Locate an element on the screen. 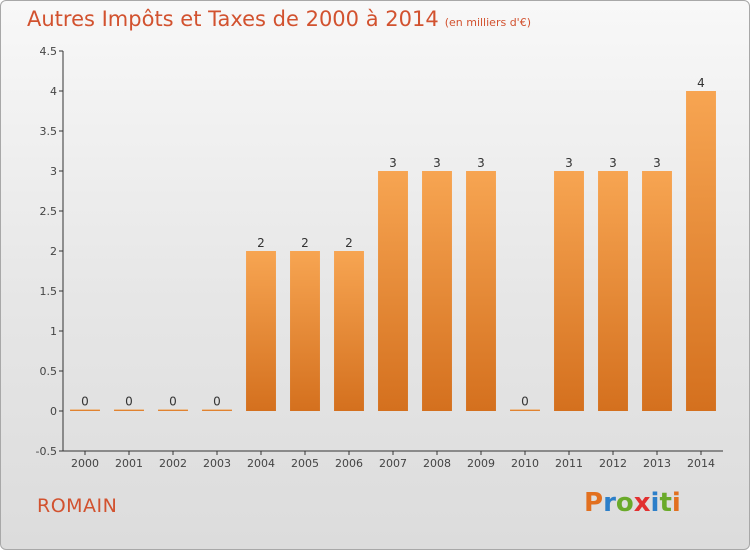 This screenshot has width=750, height=550. x-tick-label: 2010 is located at coordinates (525, 463).